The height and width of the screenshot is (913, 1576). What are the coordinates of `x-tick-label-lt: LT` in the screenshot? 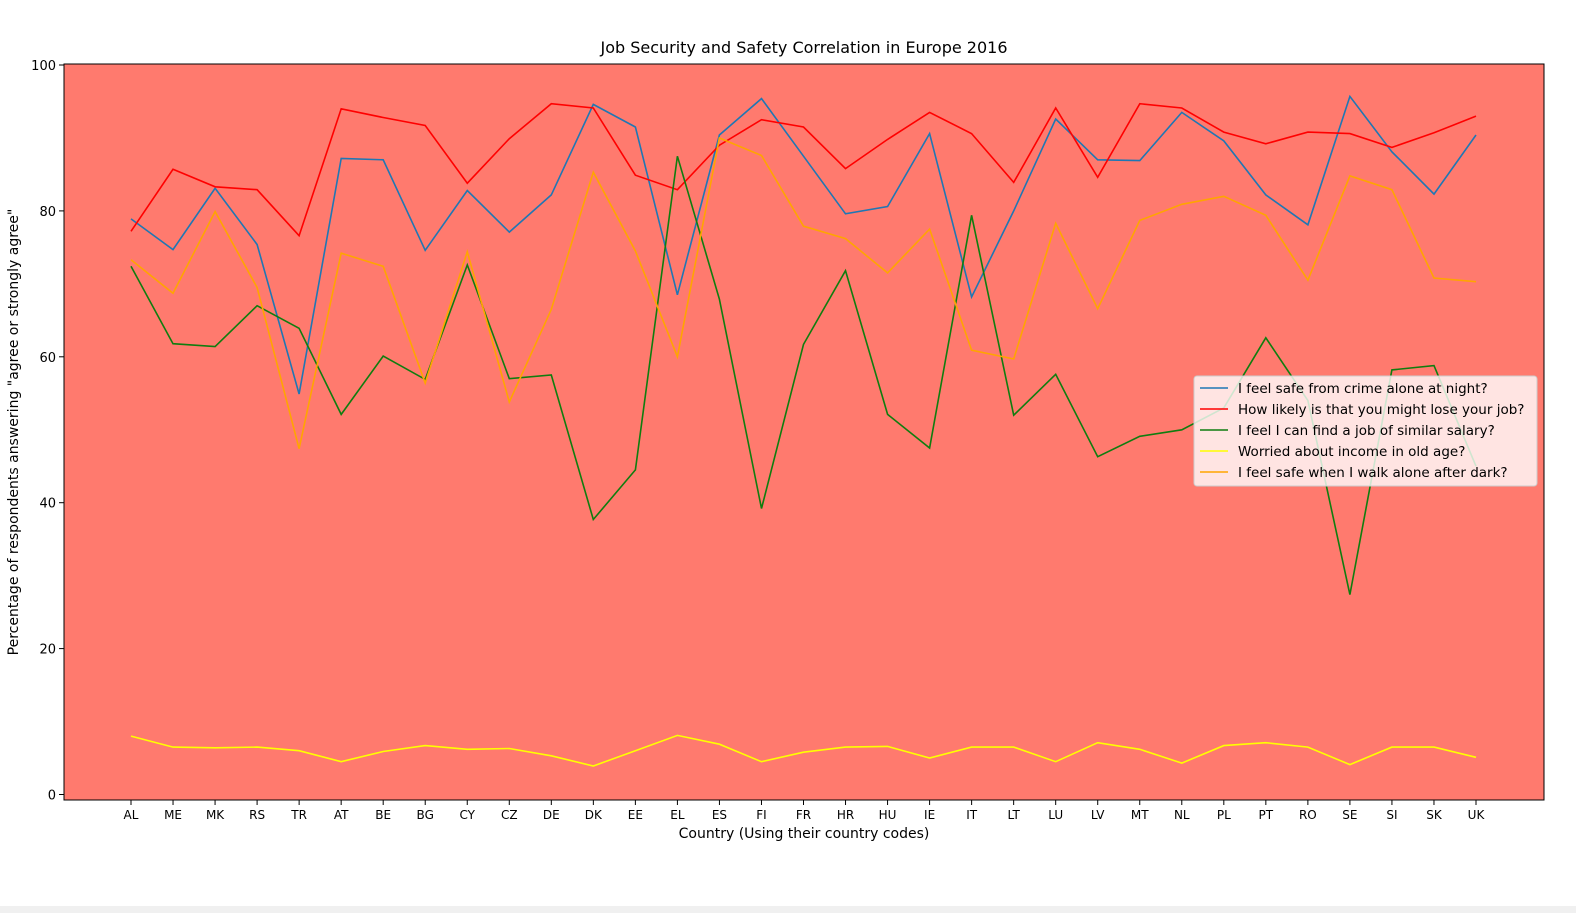 It's located at (1013, 815).